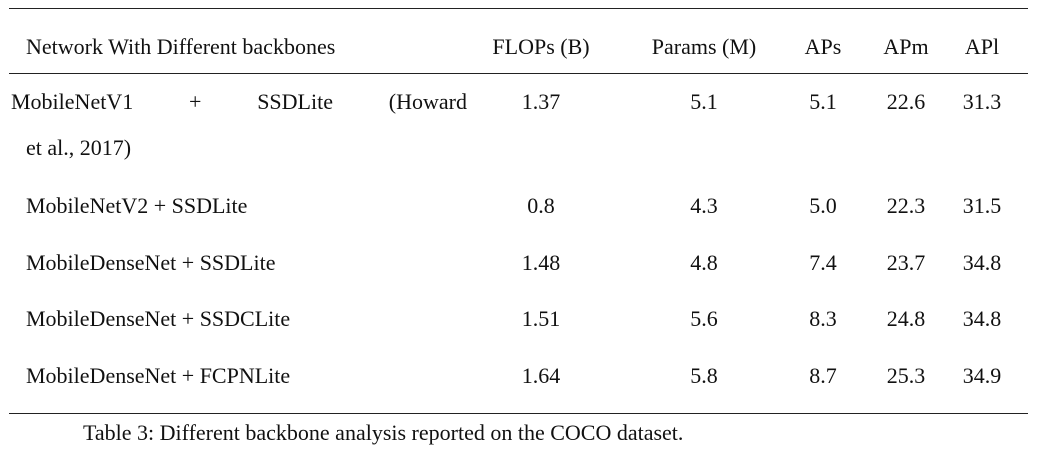 The image size is (1038, 454). Describe the element at coordinates (982, 101) in the screenshot. I see `apl-cell: 31.3` at that location.